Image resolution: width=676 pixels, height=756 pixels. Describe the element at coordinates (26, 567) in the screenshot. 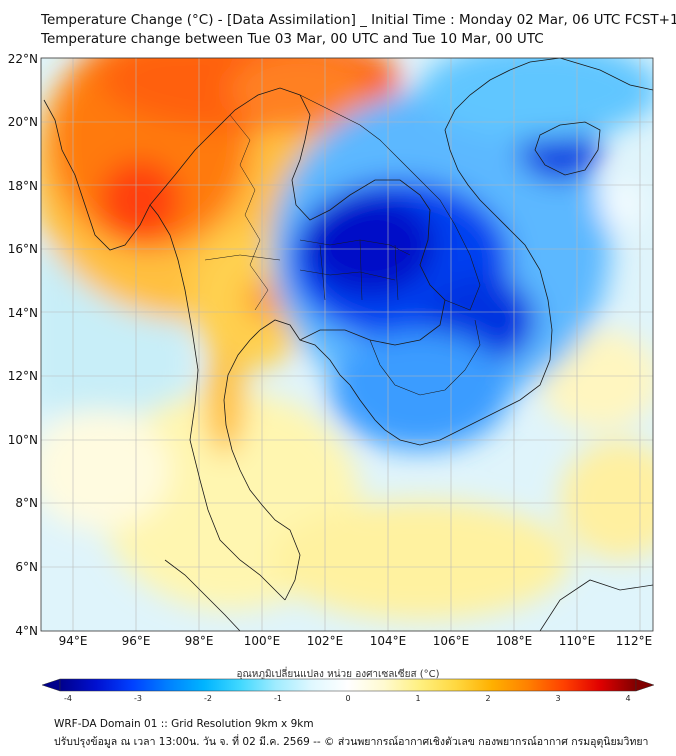

I see `lat-label: 6°N` at that location.